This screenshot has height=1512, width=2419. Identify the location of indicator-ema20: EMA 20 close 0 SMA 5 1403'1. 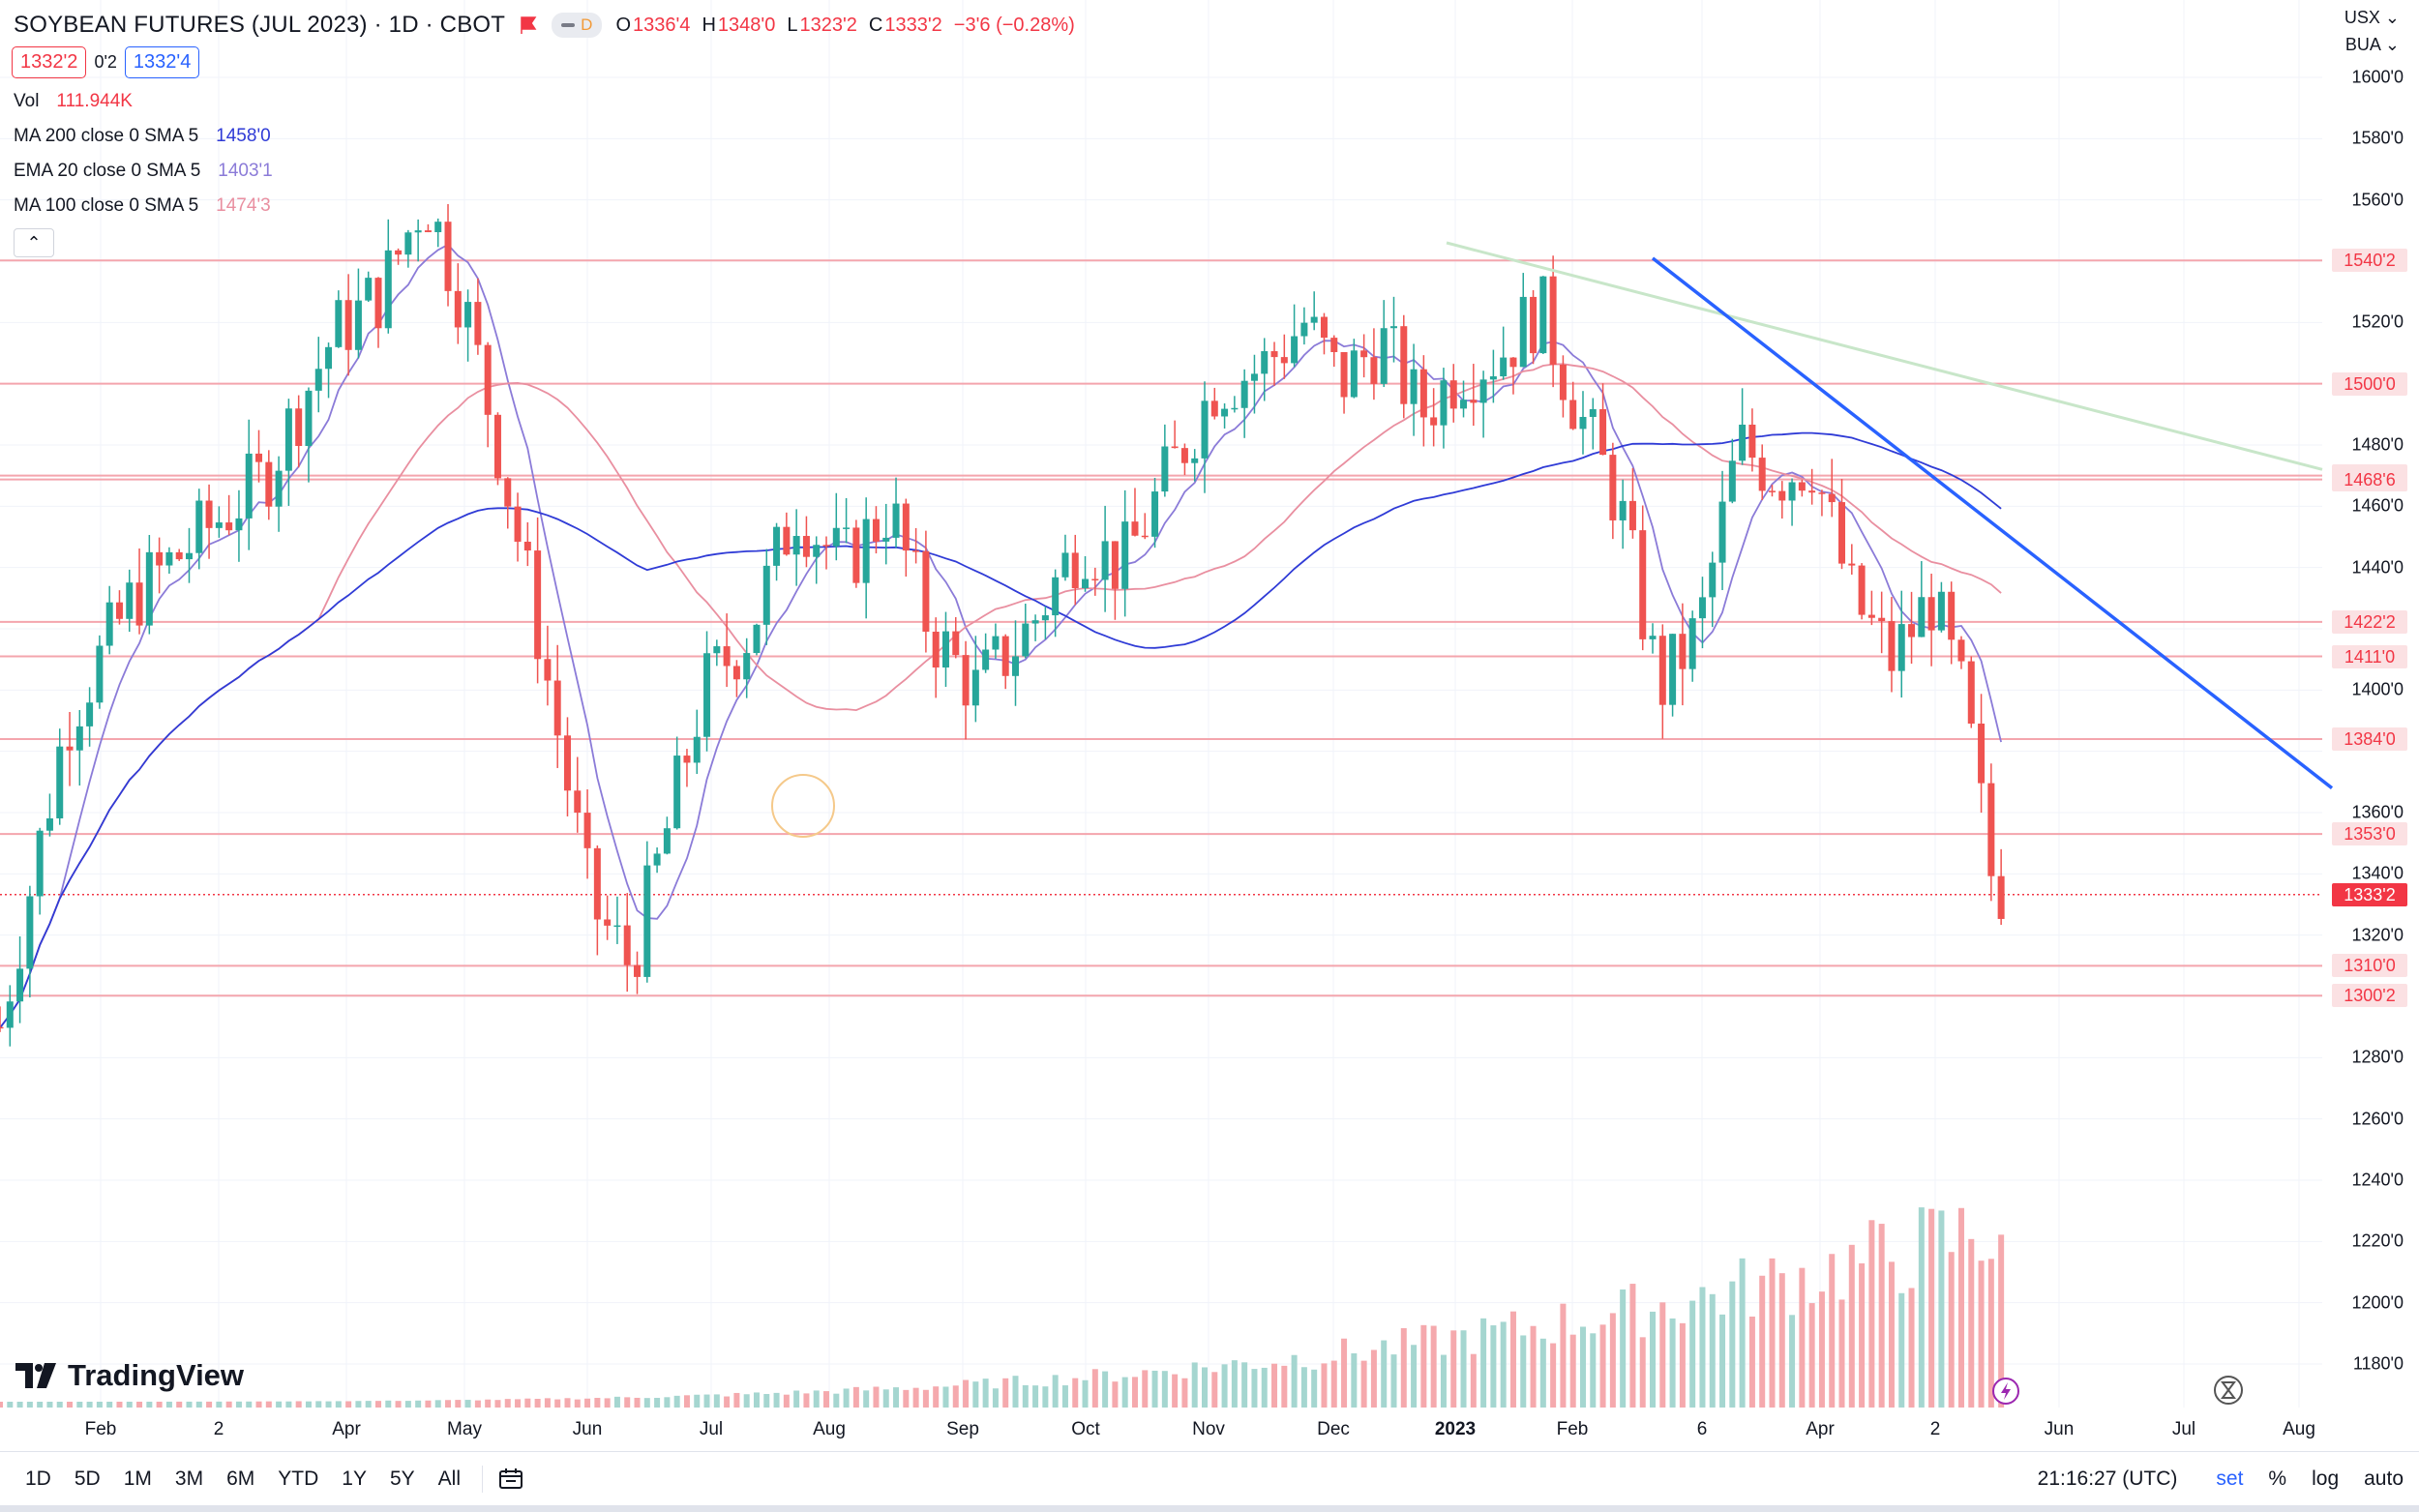
(143, 171).